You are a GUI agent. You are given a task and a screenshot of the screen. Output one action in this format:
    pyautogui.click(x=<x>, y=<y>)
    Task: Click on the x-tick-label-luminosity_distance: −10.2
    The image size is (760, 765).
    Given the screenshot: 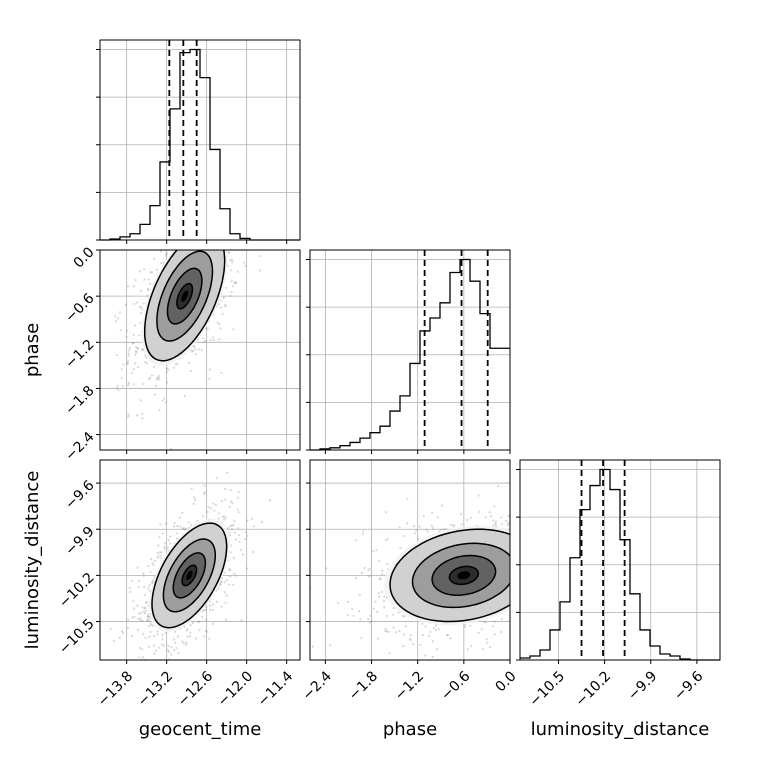 What is the action you would take?
    pyautogui.click(x=594, y=689)
    